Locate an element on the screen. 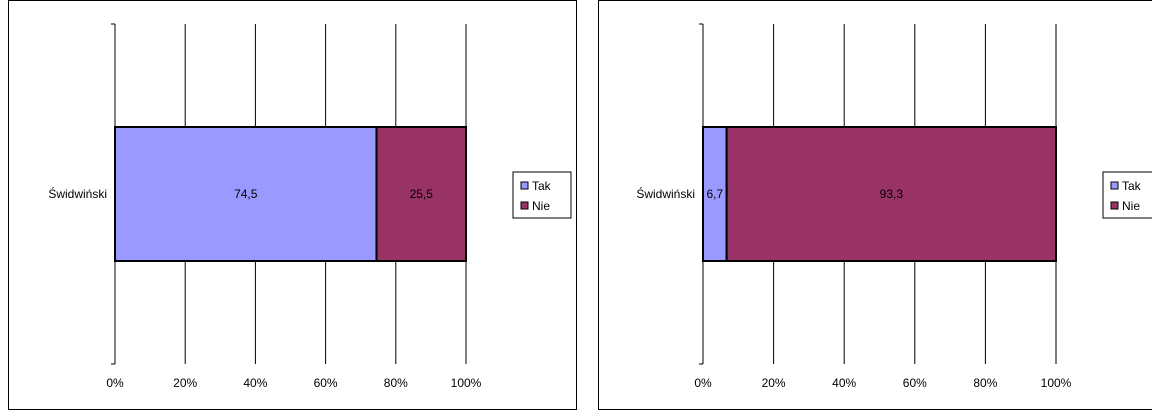  data-label-nie: 93,3 is located at coordinates (892, 194).